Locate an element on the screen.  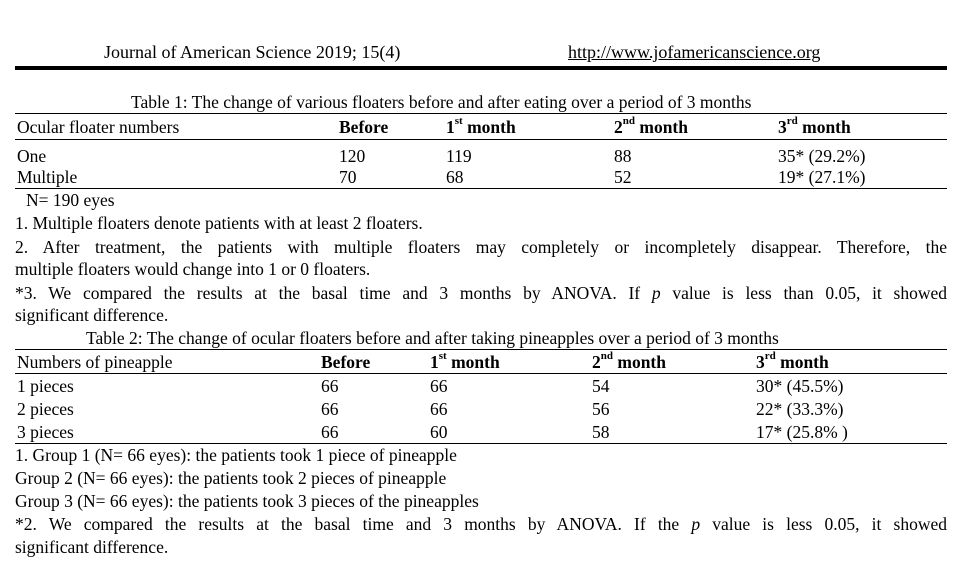
table1-row1-before: 120 is located at coordinates (352, 156).